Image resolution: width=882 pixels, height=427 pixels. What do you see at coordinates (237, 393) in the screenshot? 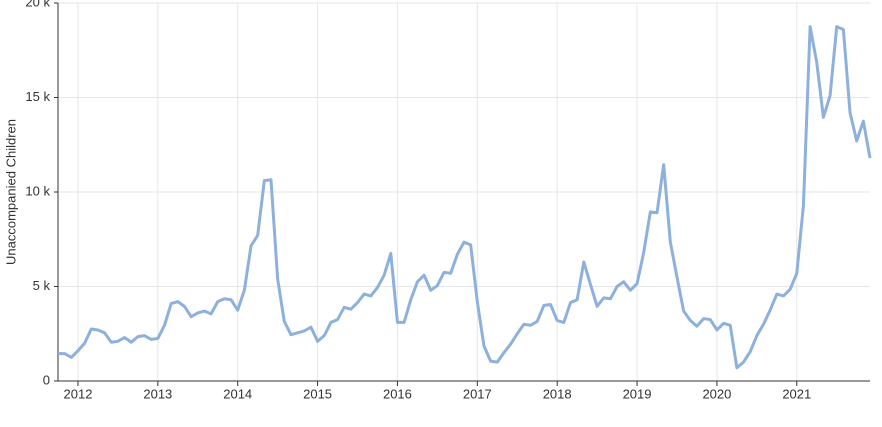
I see `x-tick-label: 2014` at bounding box center [237, 393].